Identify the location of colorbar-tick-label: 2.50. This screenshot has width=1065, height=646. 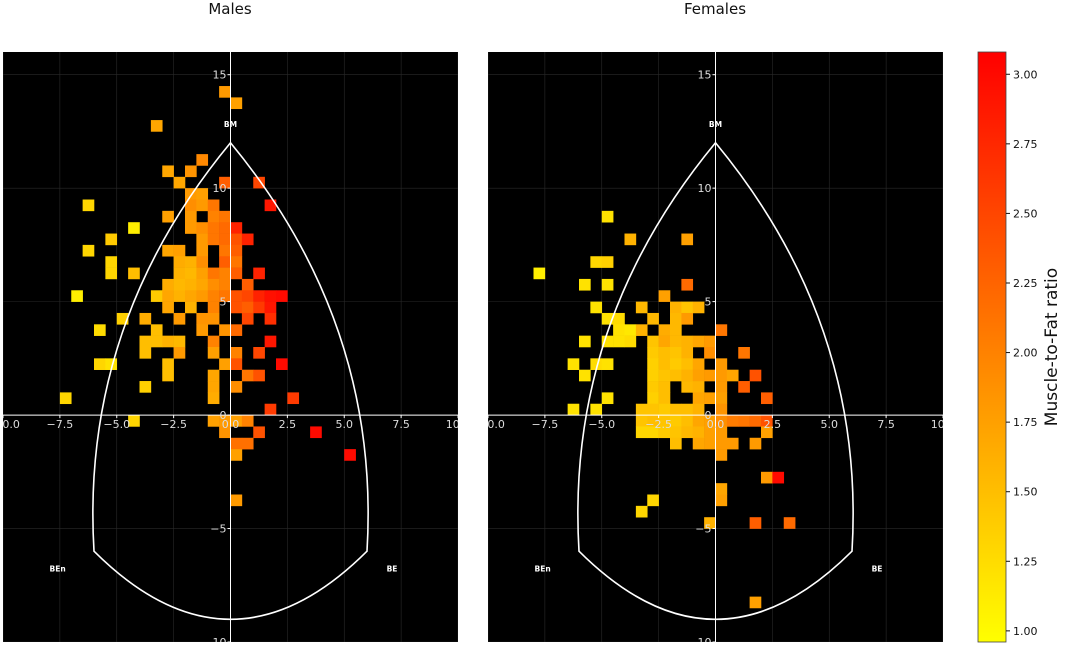
(1025, 213).